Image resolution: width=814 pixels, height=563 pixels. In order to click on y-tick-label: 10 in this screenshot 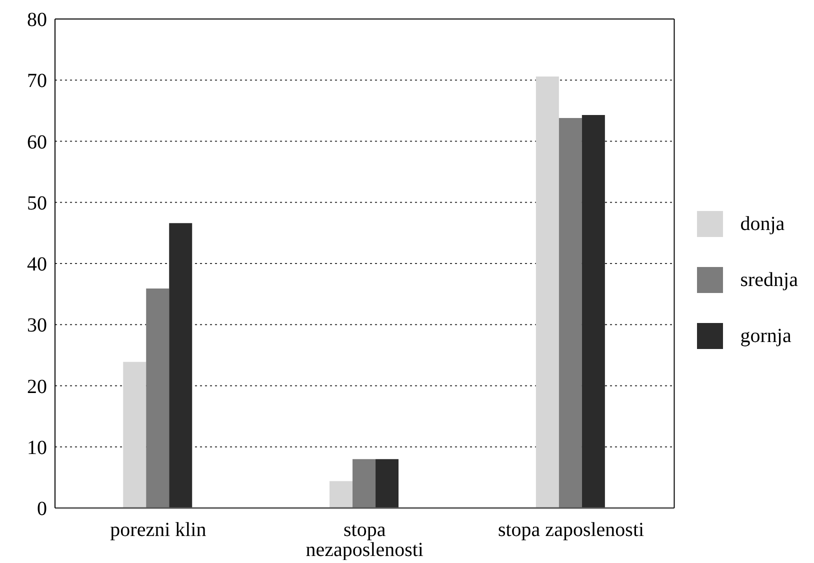, I will do `click(37, 447)`.